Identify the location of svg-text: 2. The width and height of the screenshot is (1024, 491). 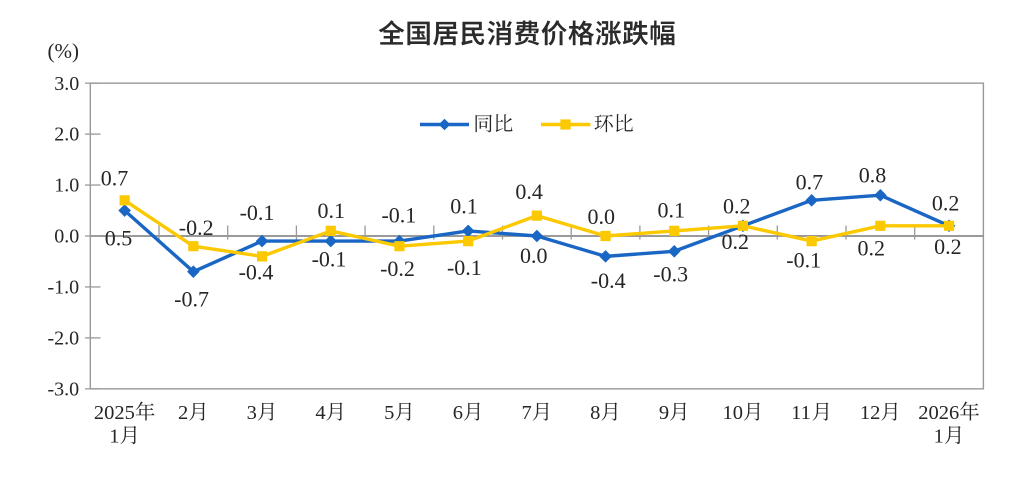
(183, 413).